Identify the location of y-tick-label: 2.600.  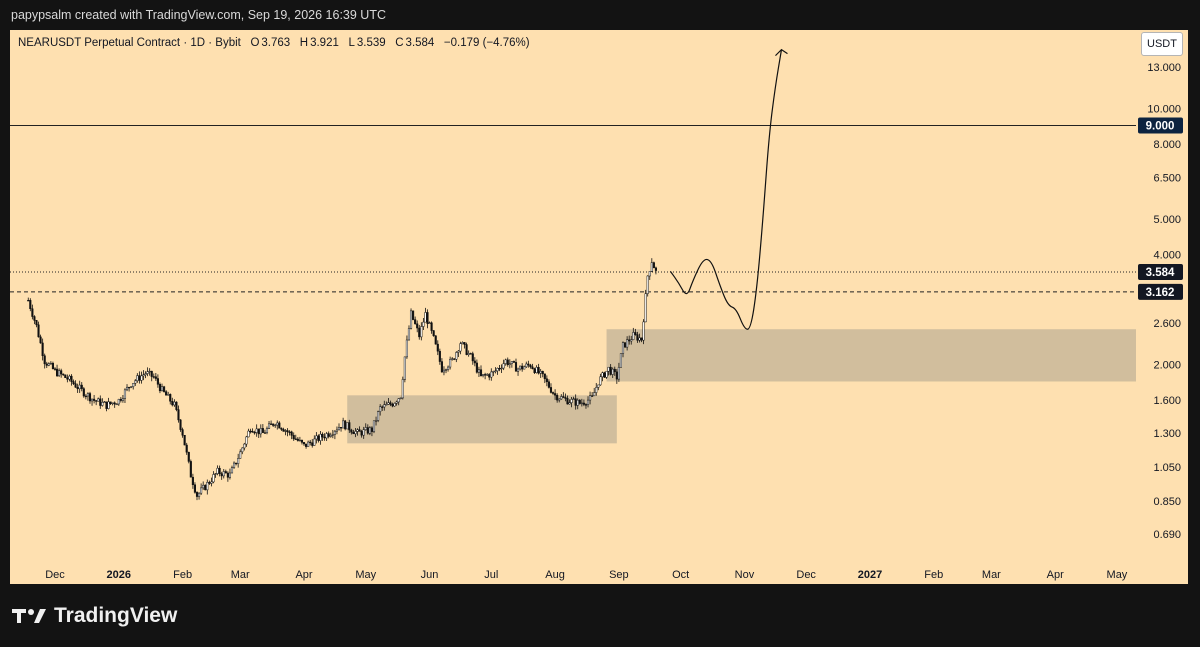
(1167, 324).